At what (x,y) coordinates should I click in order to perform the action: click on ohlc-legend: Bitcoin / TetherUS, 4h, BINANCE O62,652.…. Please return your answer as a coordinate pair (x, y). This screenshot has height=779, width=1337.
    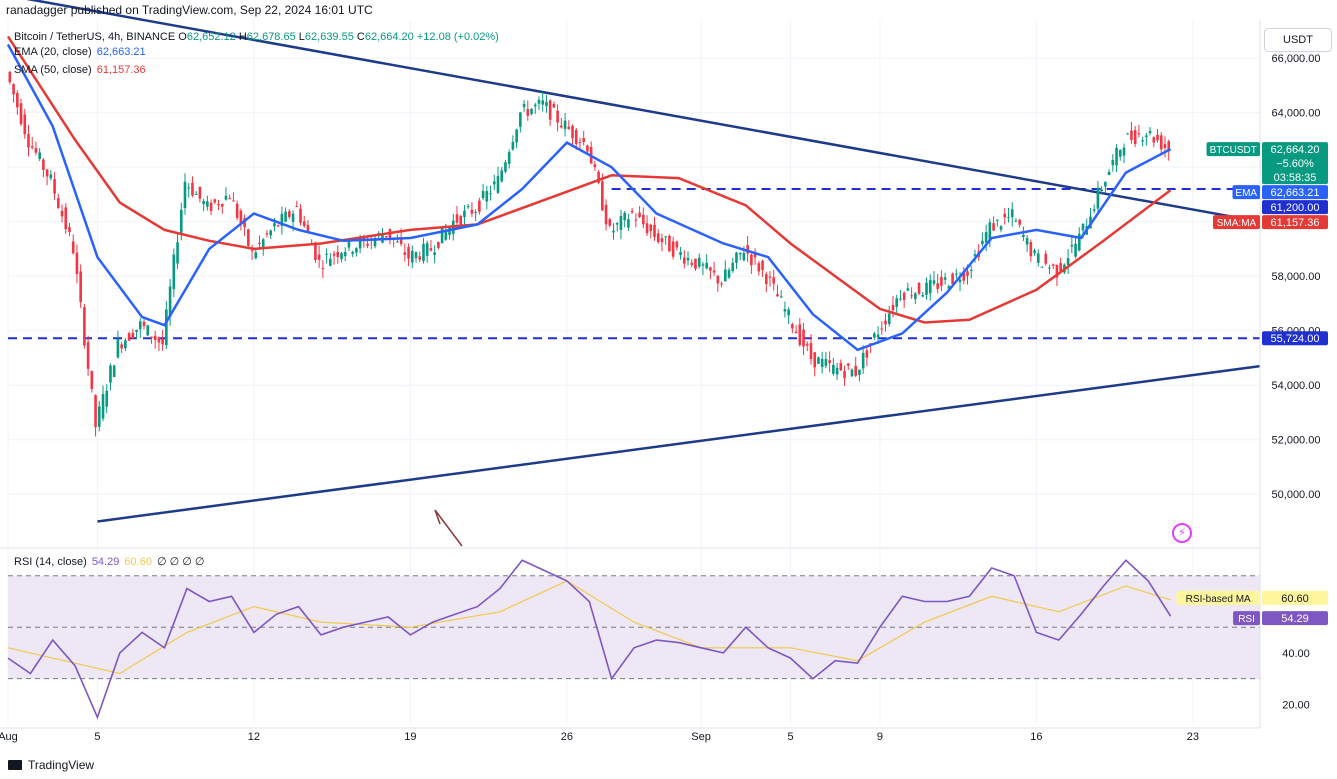
    Looking at the image, I should click on (256, 37).